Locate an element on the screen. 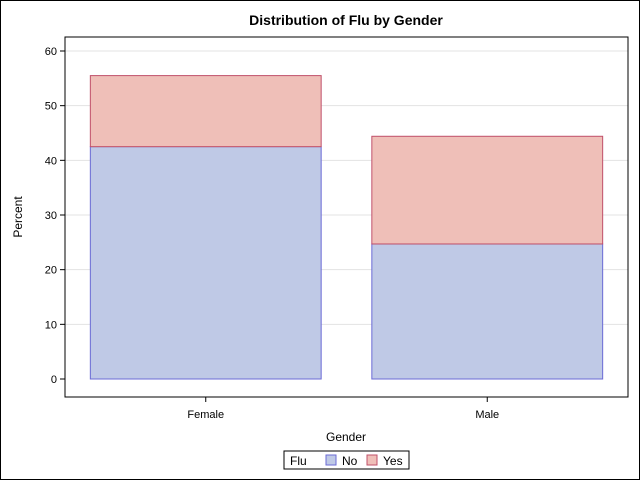  y-axis: 0 10 20 30 40 50 60 is located at coordinates (55, 216).